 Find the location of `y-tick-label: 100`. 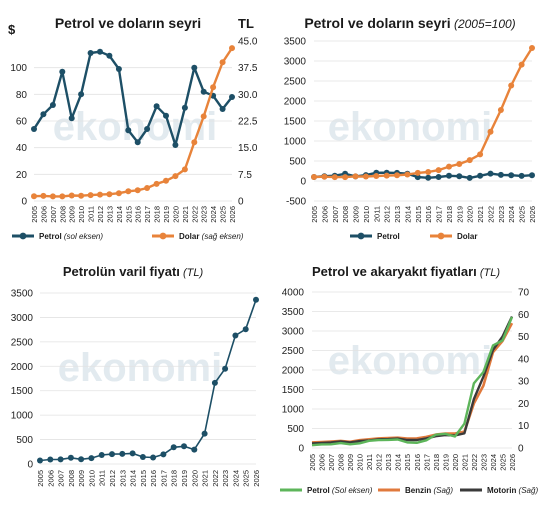

y-tick-label: 100 is located at coordinates (18, 68).